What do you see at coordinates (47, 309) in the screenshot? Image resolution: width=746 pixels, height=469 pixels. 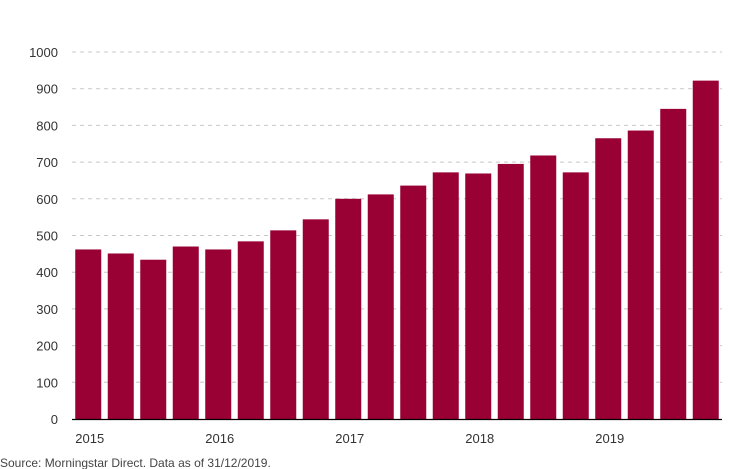 I see `y-tick-label: 300` at bounding box center [47, 309].